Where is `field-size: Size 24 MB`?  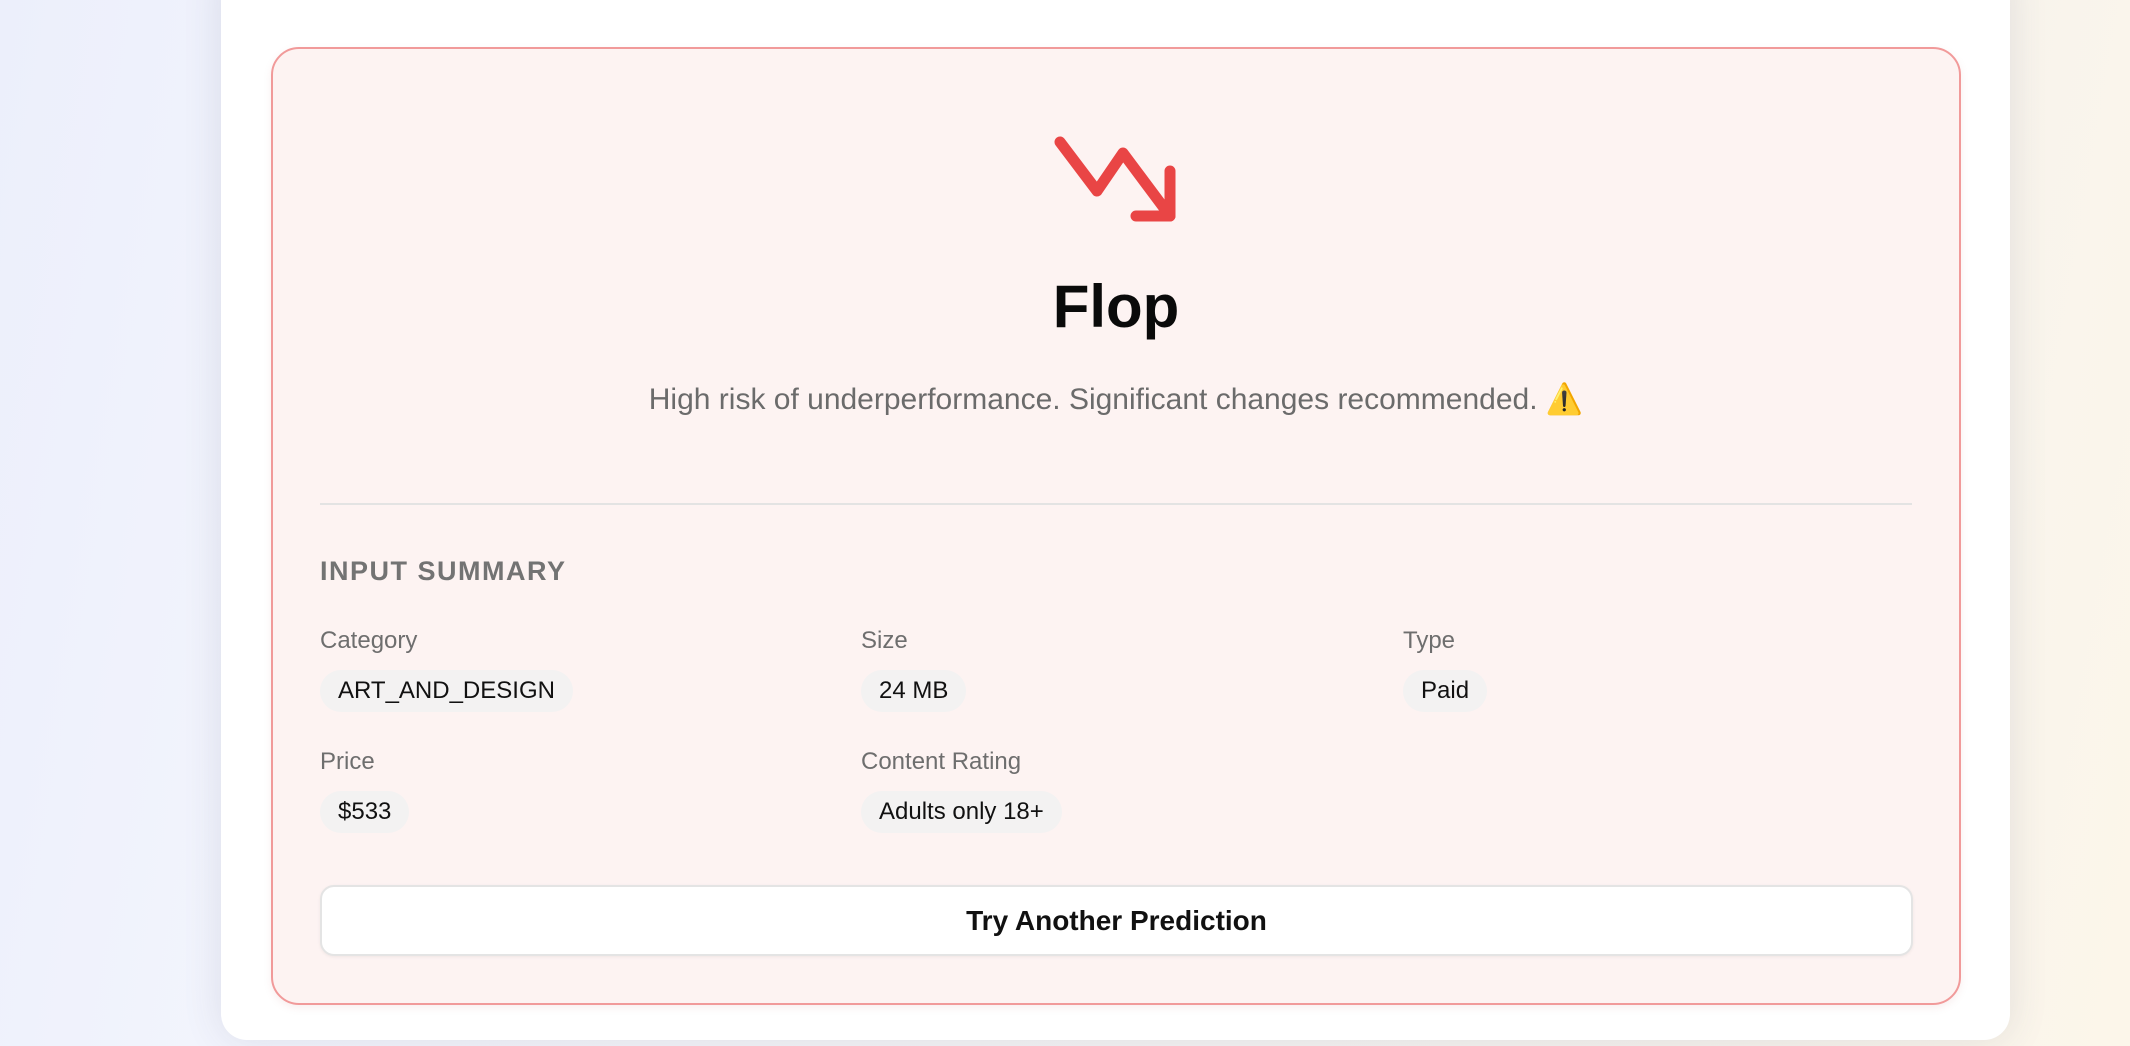 field-size: Size 24 MB is located at coordinates (914, 668).